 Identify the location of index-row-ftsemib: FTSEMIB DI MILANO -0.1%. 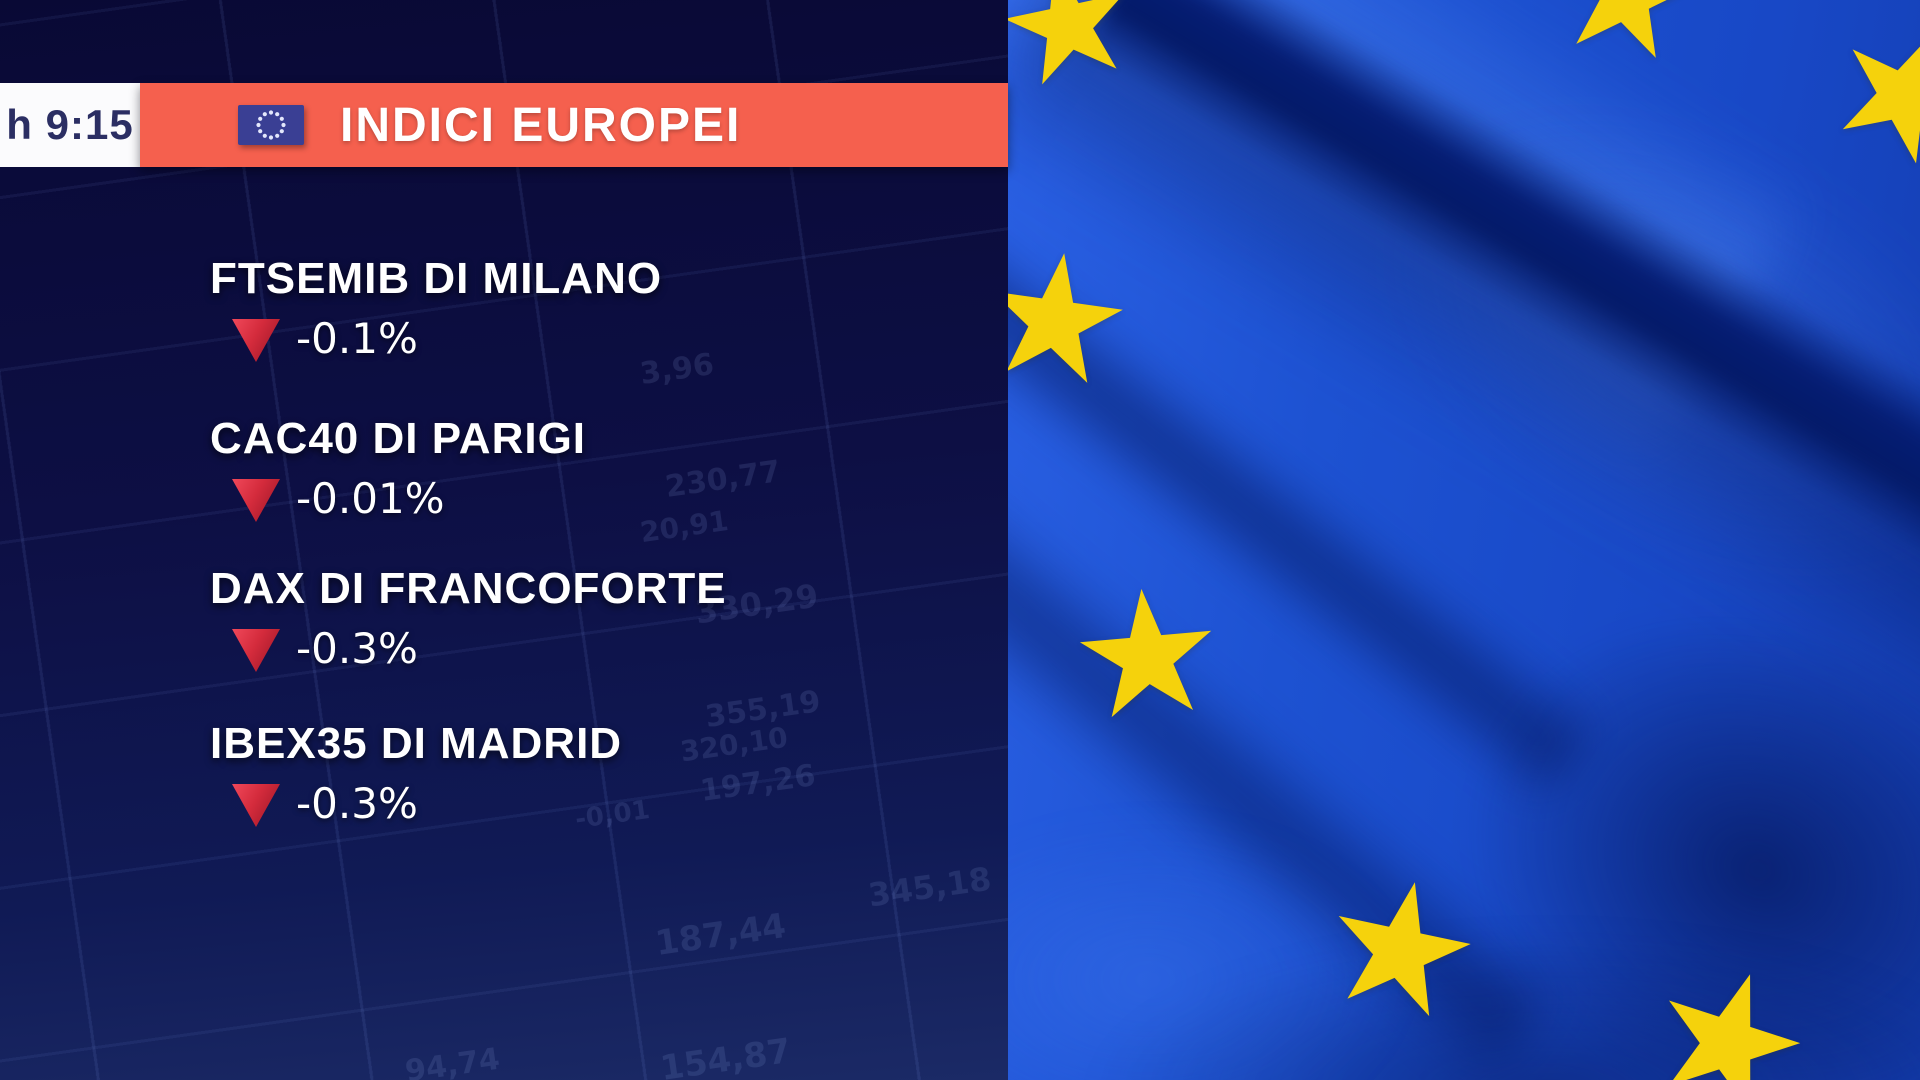
(436, 309).